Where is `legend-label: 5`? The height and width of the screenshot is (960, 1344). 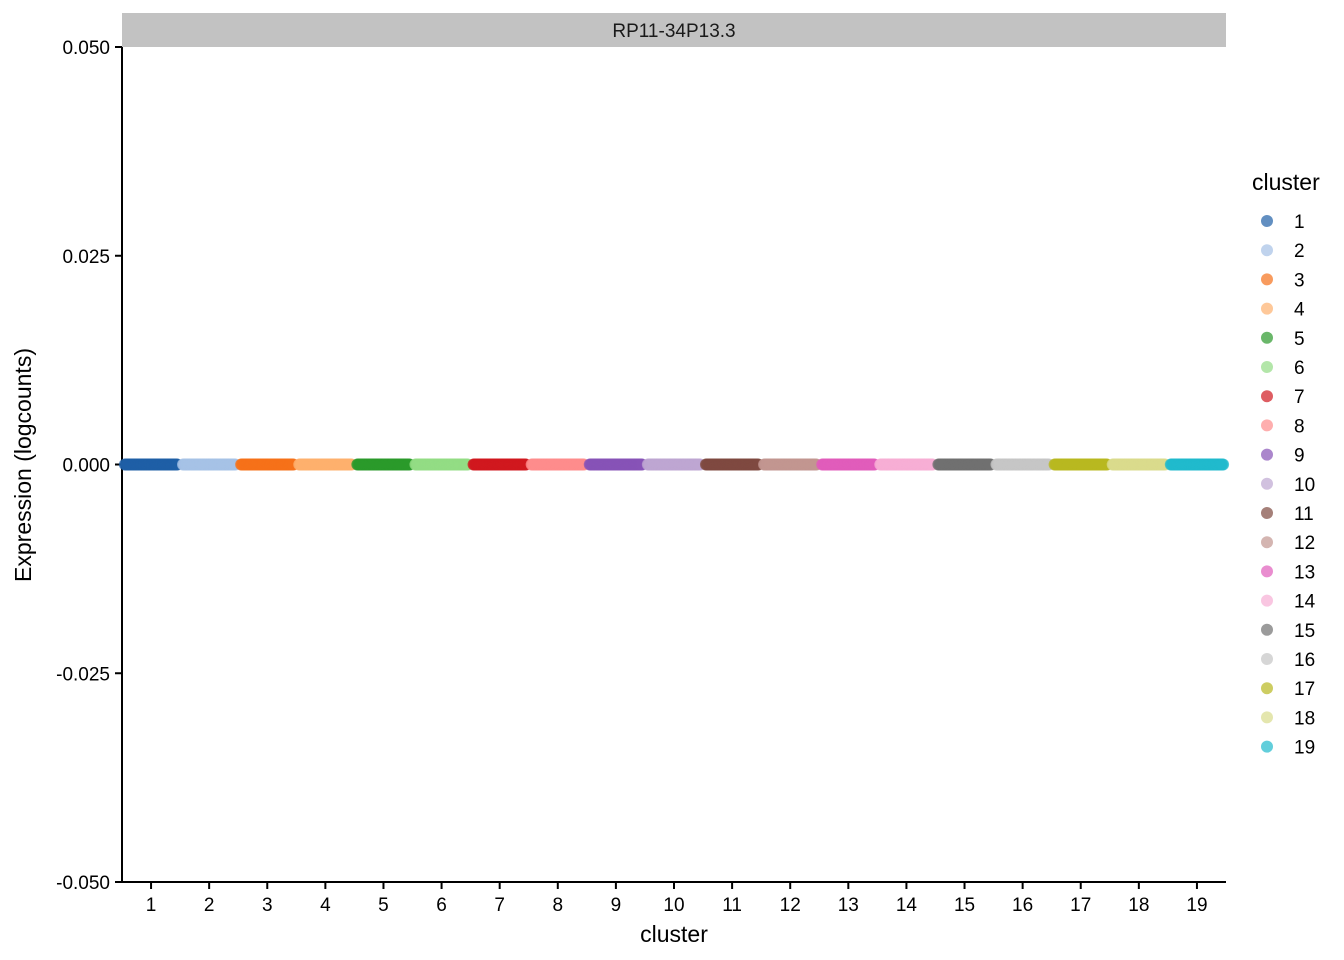
legend-label: 5 is located at coordinates (1299, 339).